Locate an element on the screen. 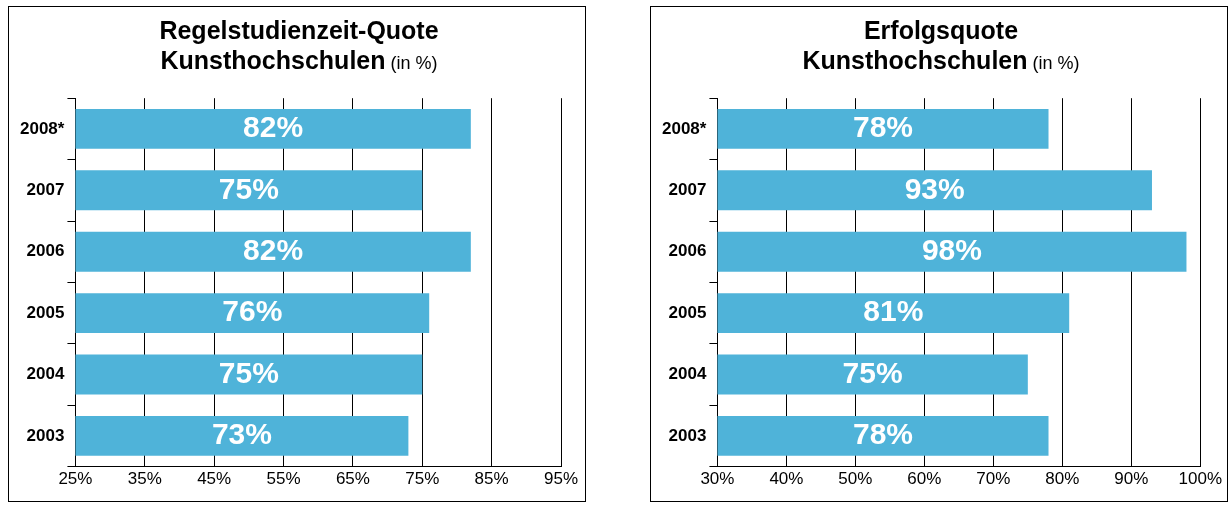  x-tick-label: 90% is located at coordinates (1131, 479).